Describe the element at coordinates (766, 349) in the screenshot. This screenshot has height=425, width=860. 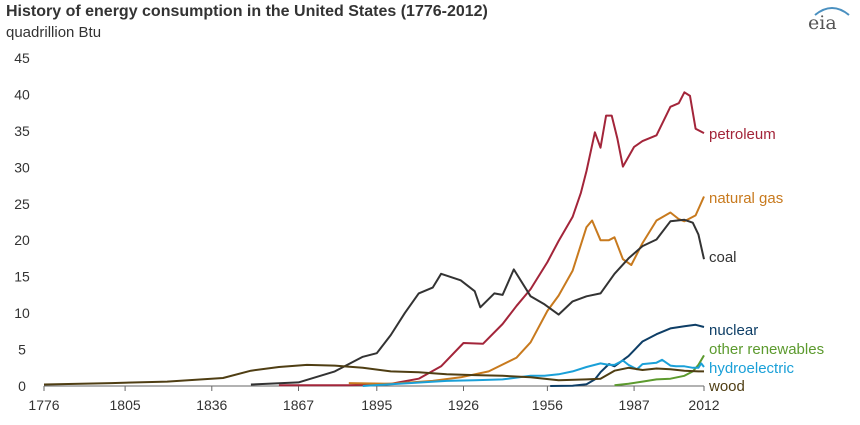
I see `series-label-other-renewables: other renewables` at that location.